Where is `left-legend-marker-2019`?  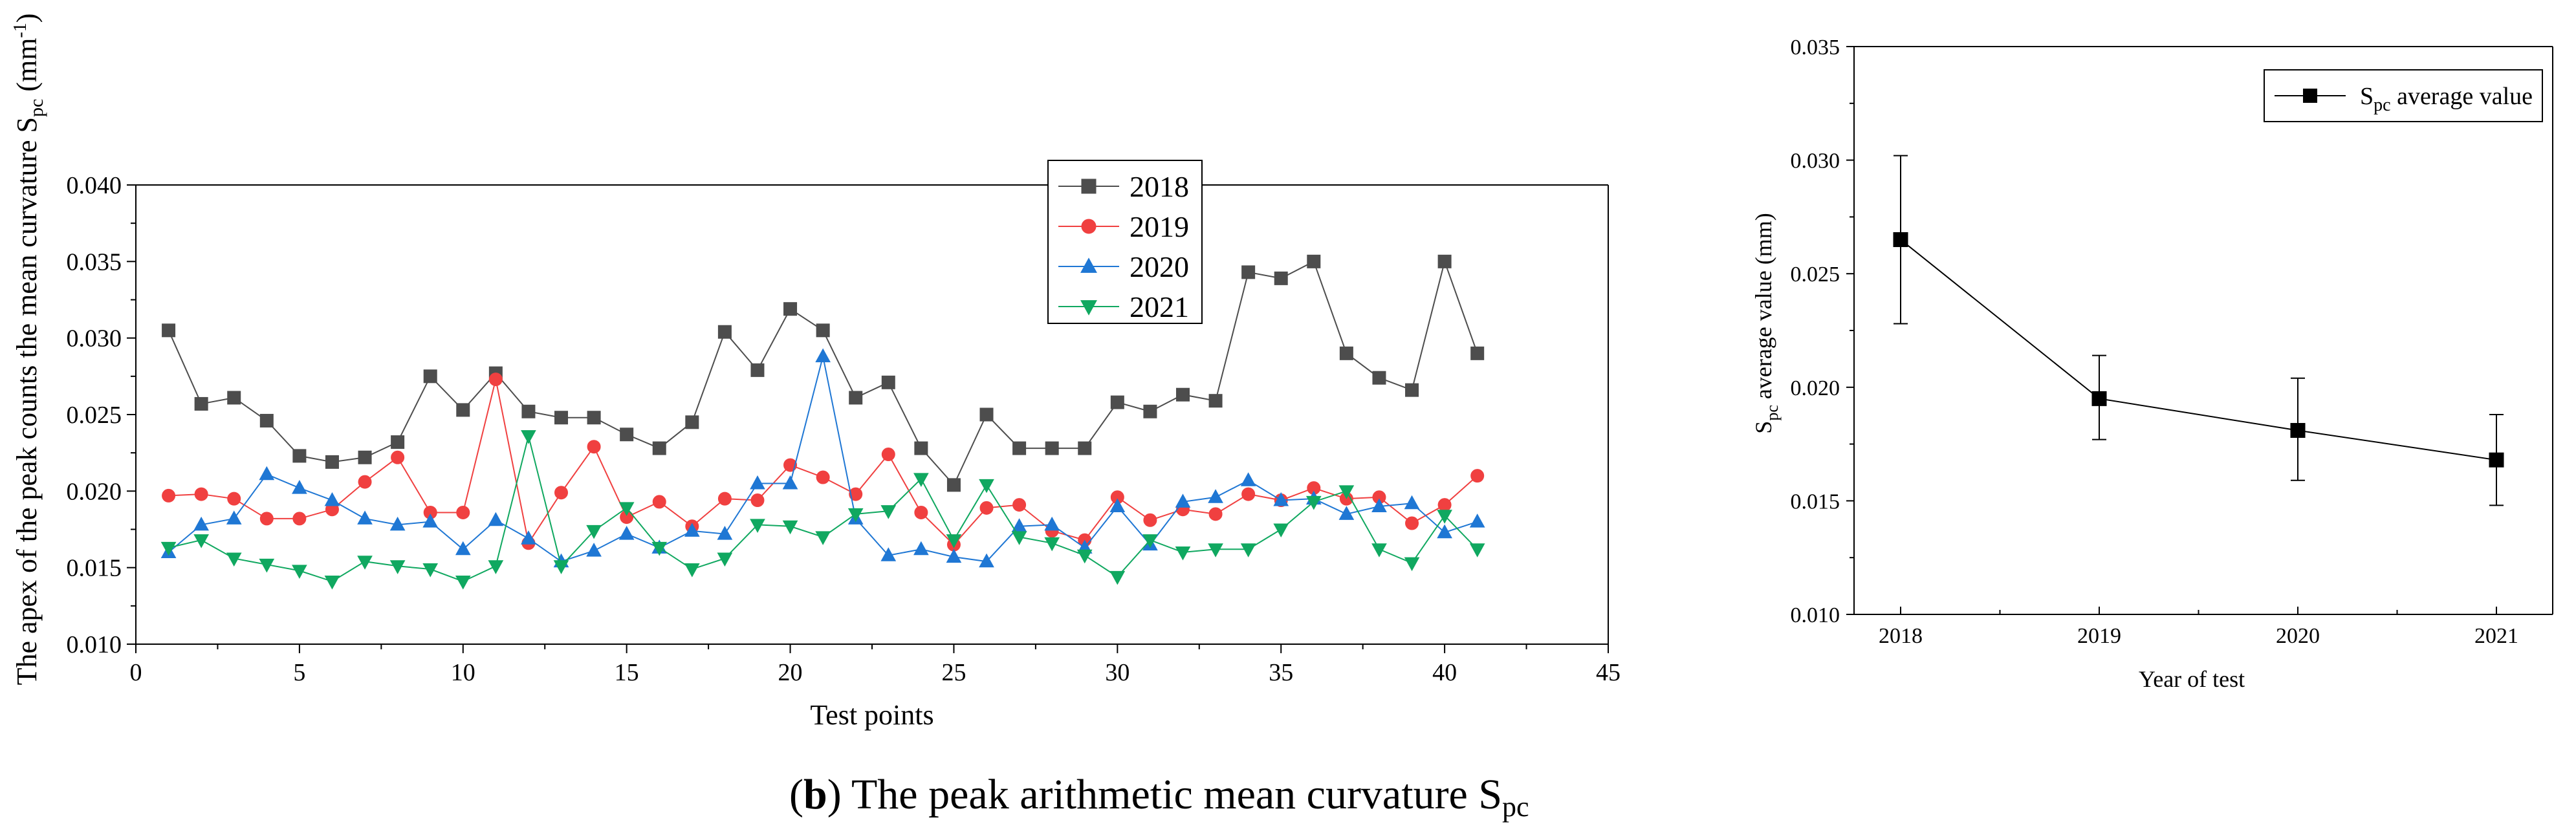
left-legend-marker-2019 is located at coordinates (1089, 226).